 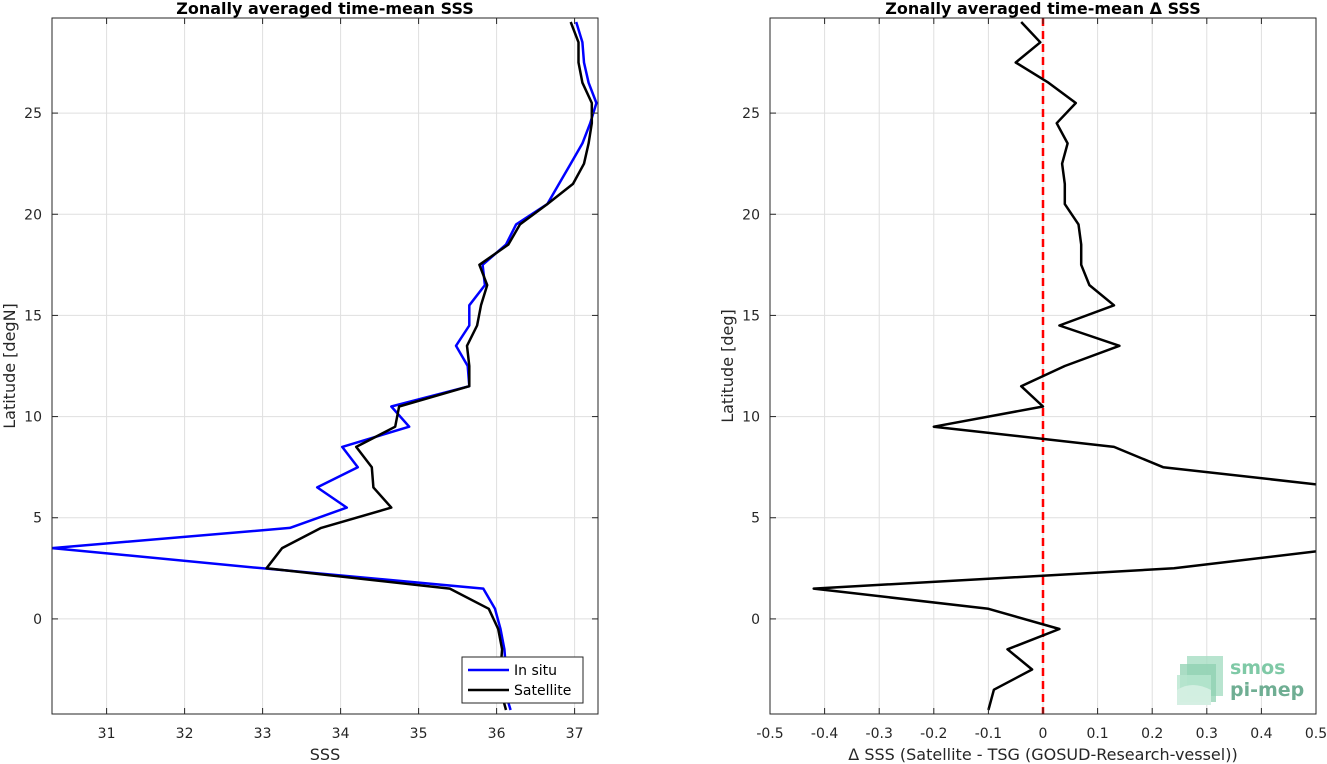 I want to click on x-tick-label: 31, so click(x=107, y=734).